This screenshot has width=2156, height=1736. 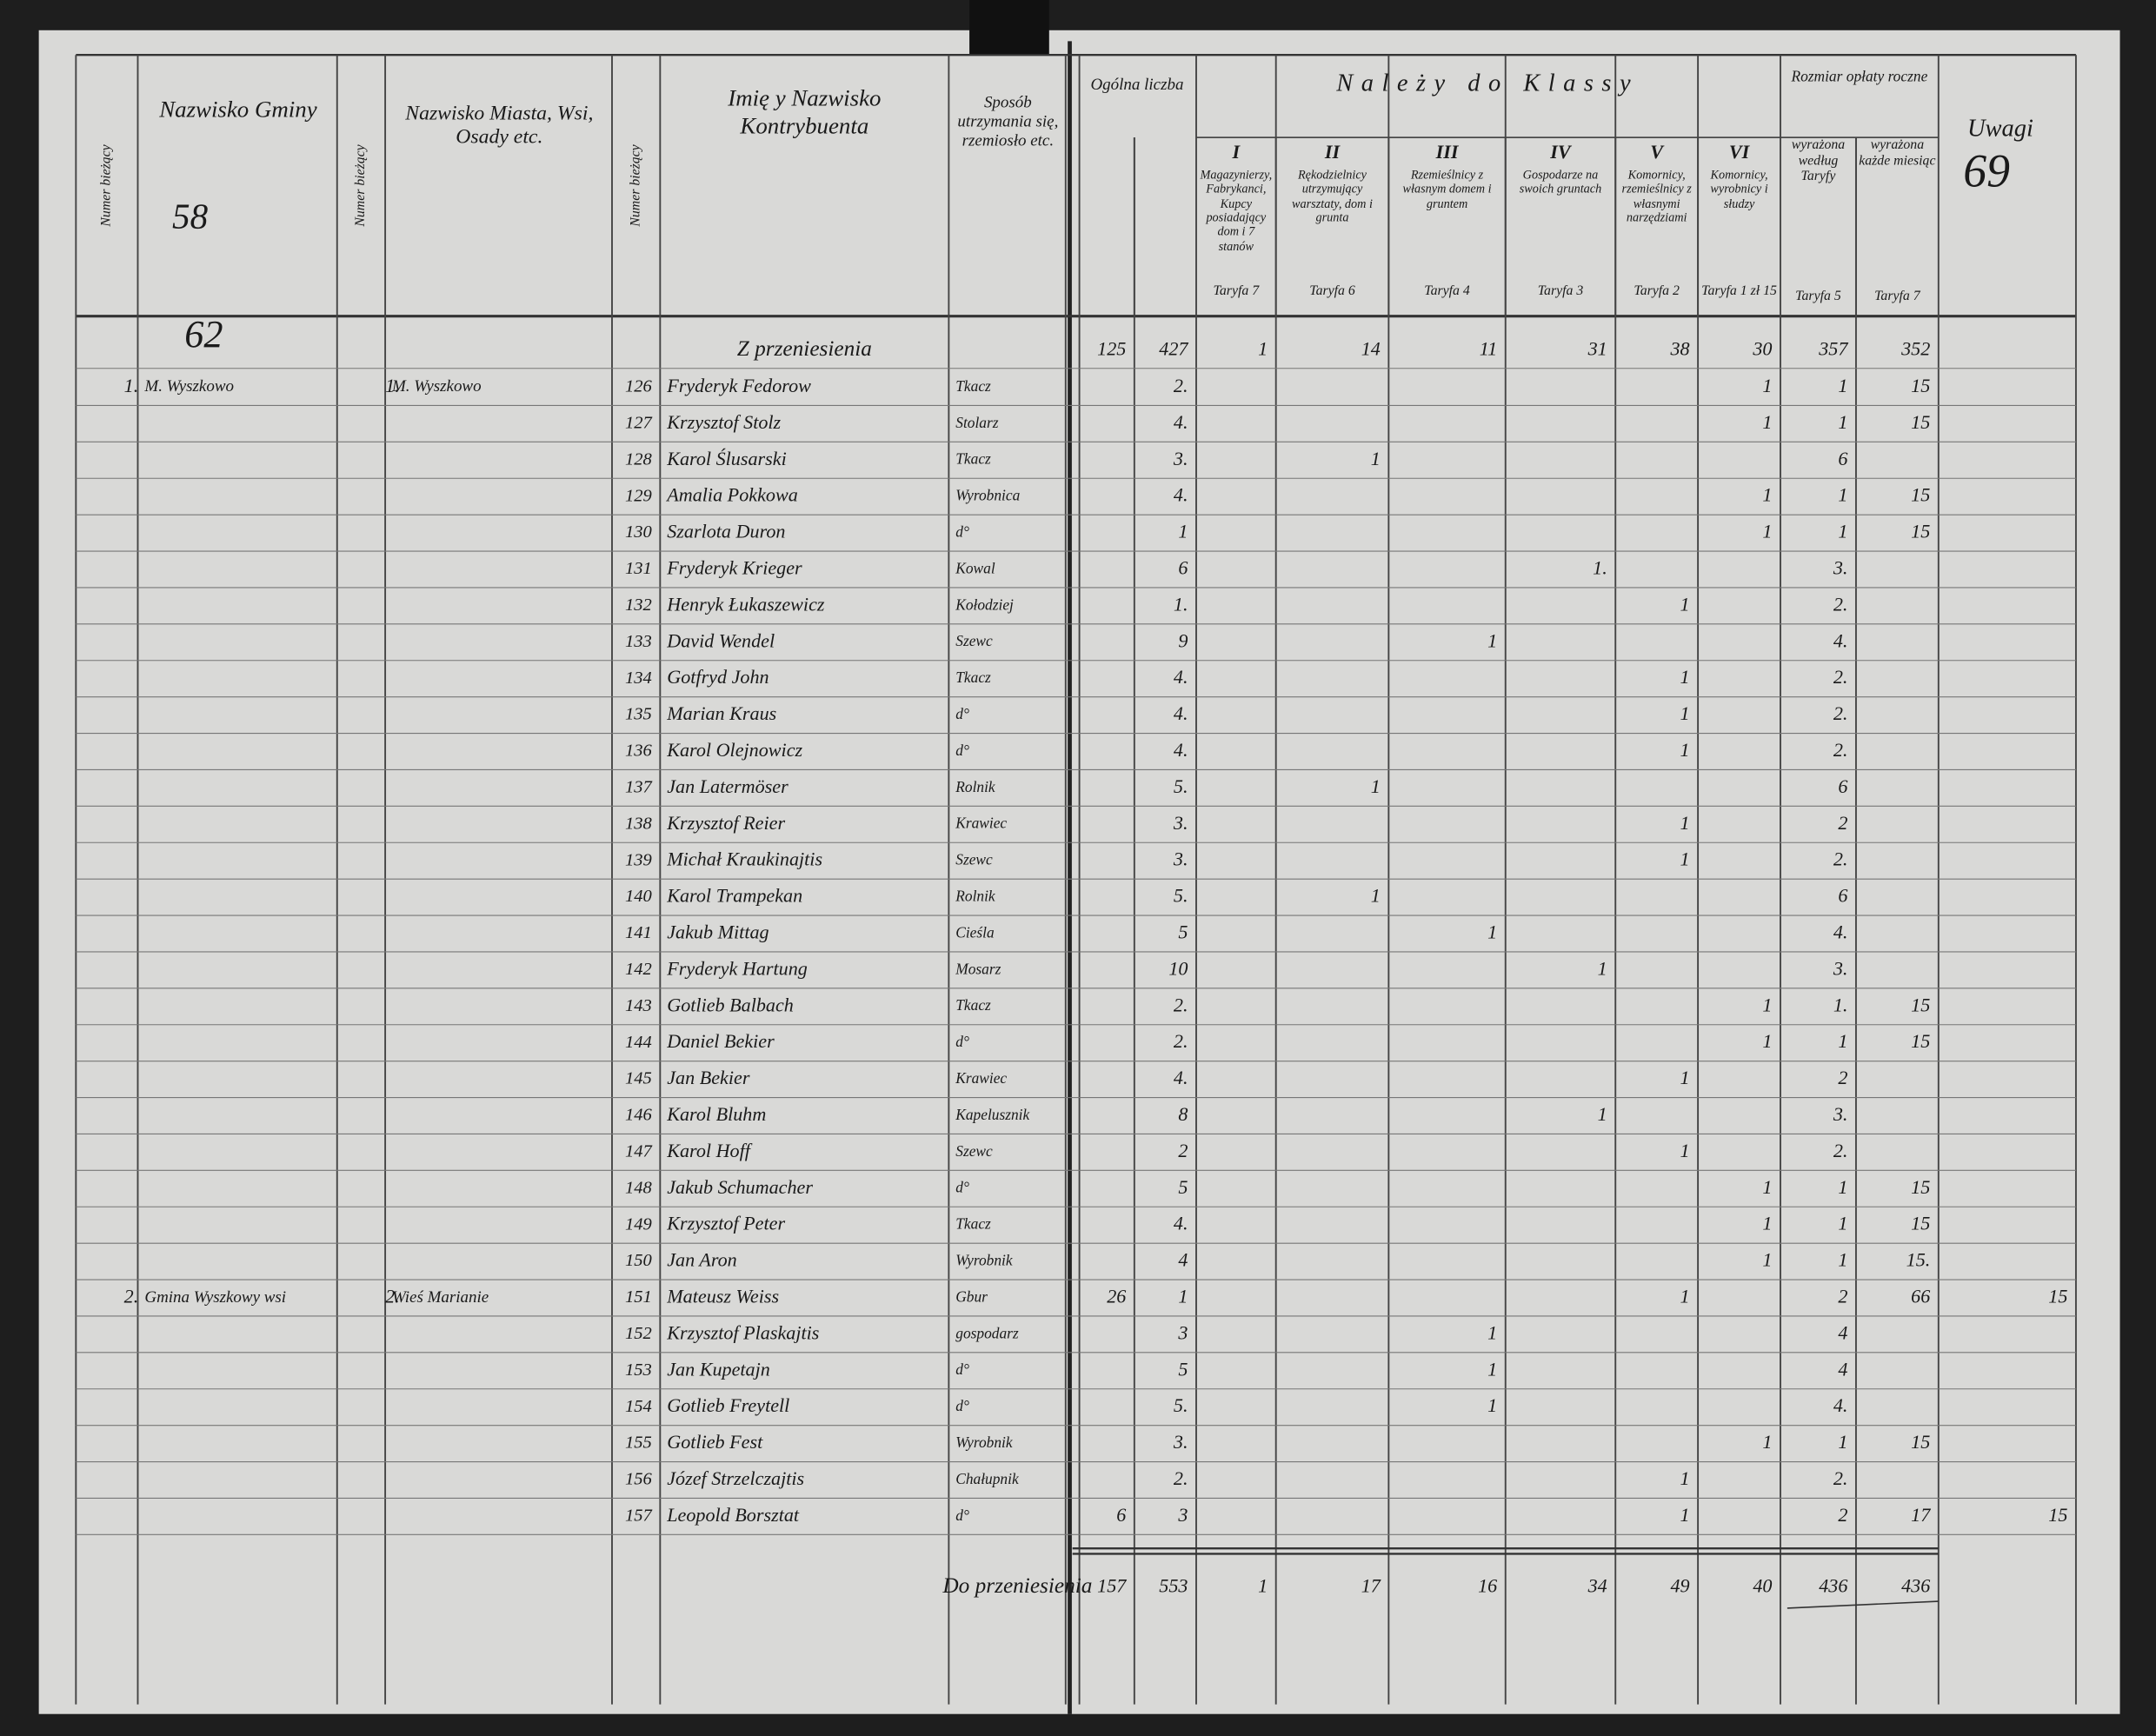 What do you see at coordinates (709, 1077) in the screenshot?
I see `cell-kontrybuent: Jan Bekier` at bounding box center [709, 1077].